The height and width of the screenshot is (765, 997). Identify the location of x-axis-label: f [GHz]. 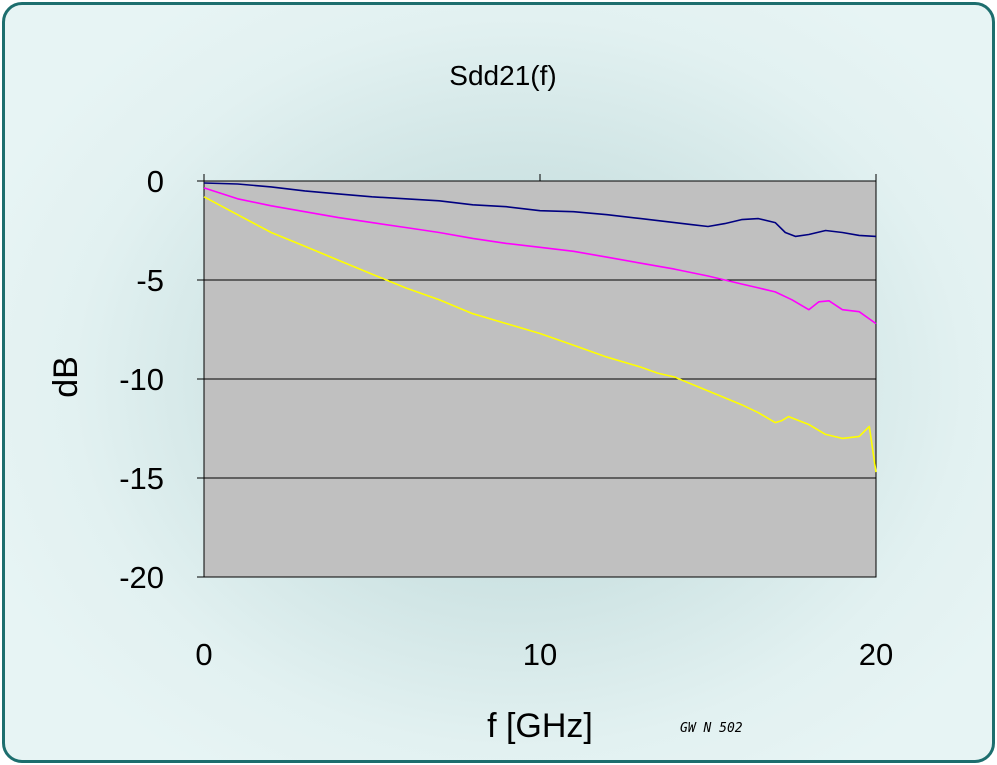
(540, 726).